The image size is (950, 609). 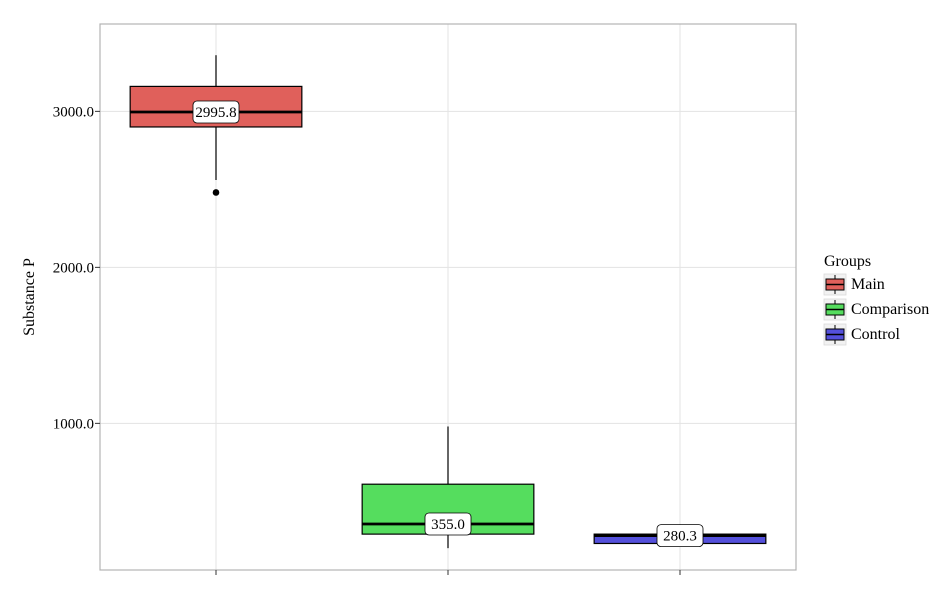 I want to click on legend: Groups Main Comparison Control, so click(x=876, y=299).